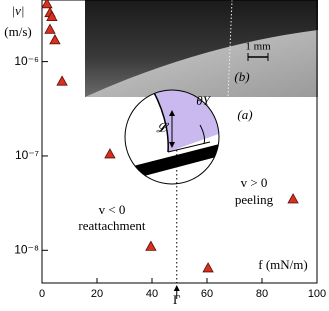 This screenshot has width=329, height=311. What do you see at coordinates (26, 61) in the screenshot?
I see `y-tick-label: 10⁻⁶` at bounding box center [26, 61].